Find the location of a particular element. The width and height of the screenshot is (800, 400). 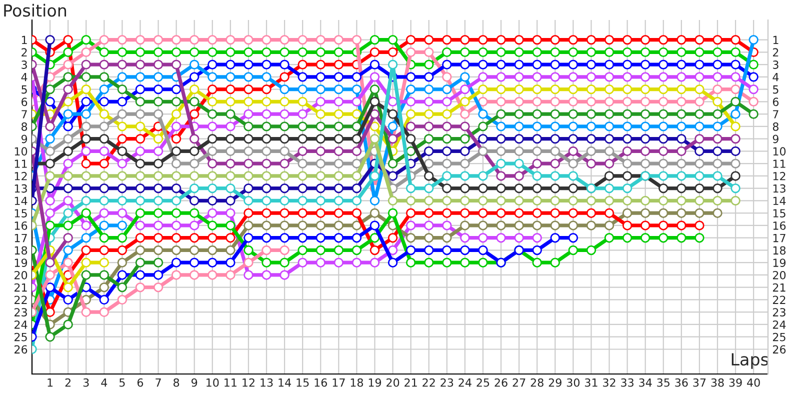

x-tick-label: 18 is located at coordinates (357, 382).